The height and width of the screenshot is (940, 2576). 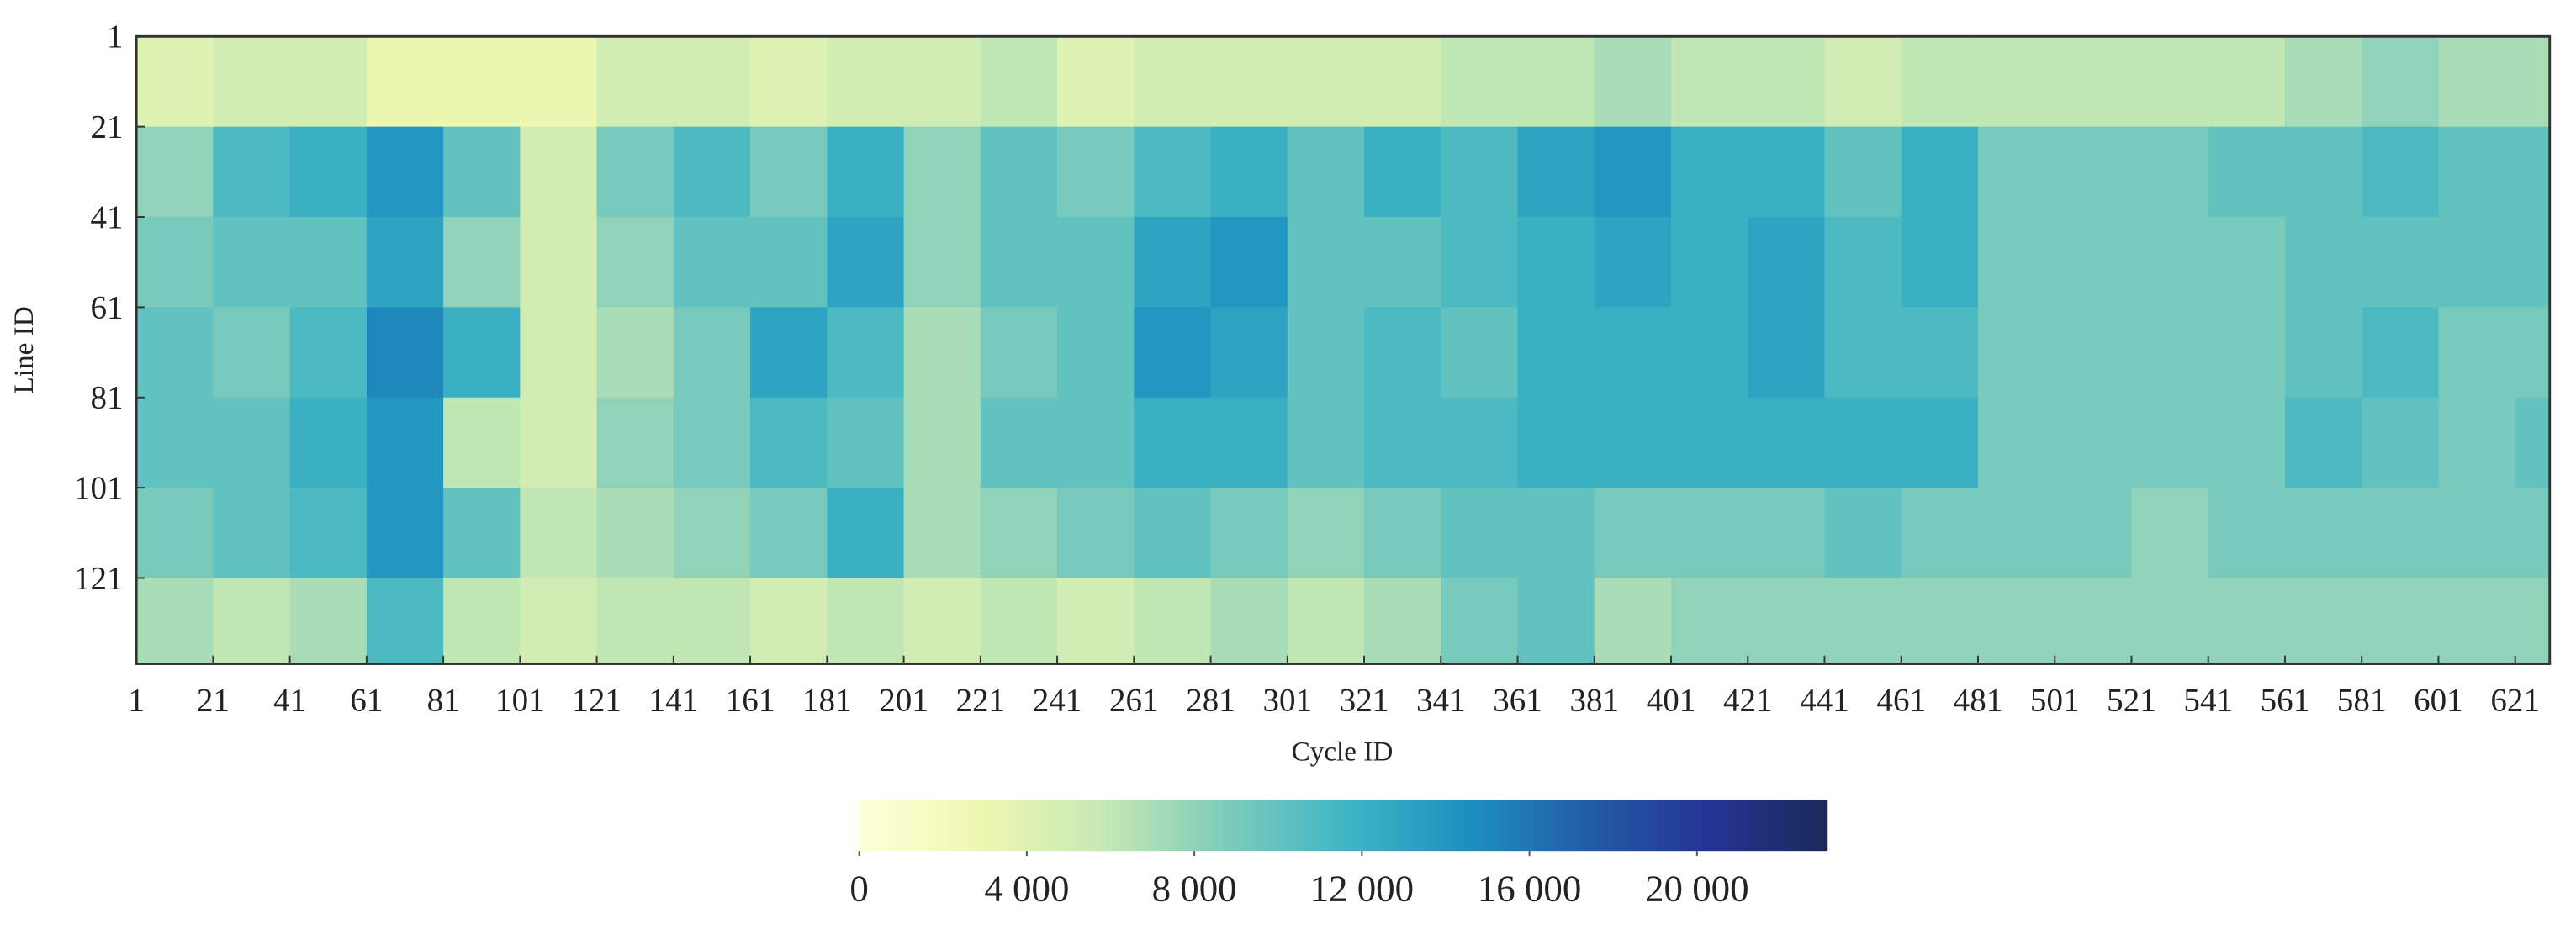 I want to click on x-tick-label: 521, so click(x=2131, y=700).